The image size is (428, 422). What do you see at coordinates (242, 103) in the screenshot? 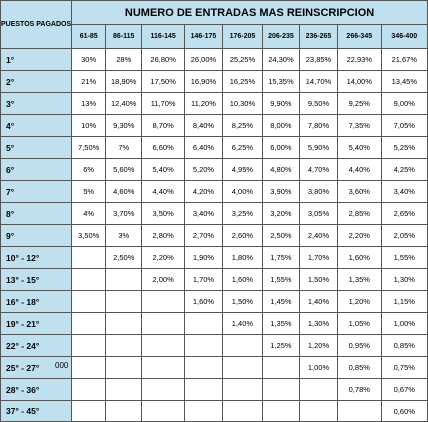
I see `percentage-cell: 10,30%` at bounding box center [242, 103].